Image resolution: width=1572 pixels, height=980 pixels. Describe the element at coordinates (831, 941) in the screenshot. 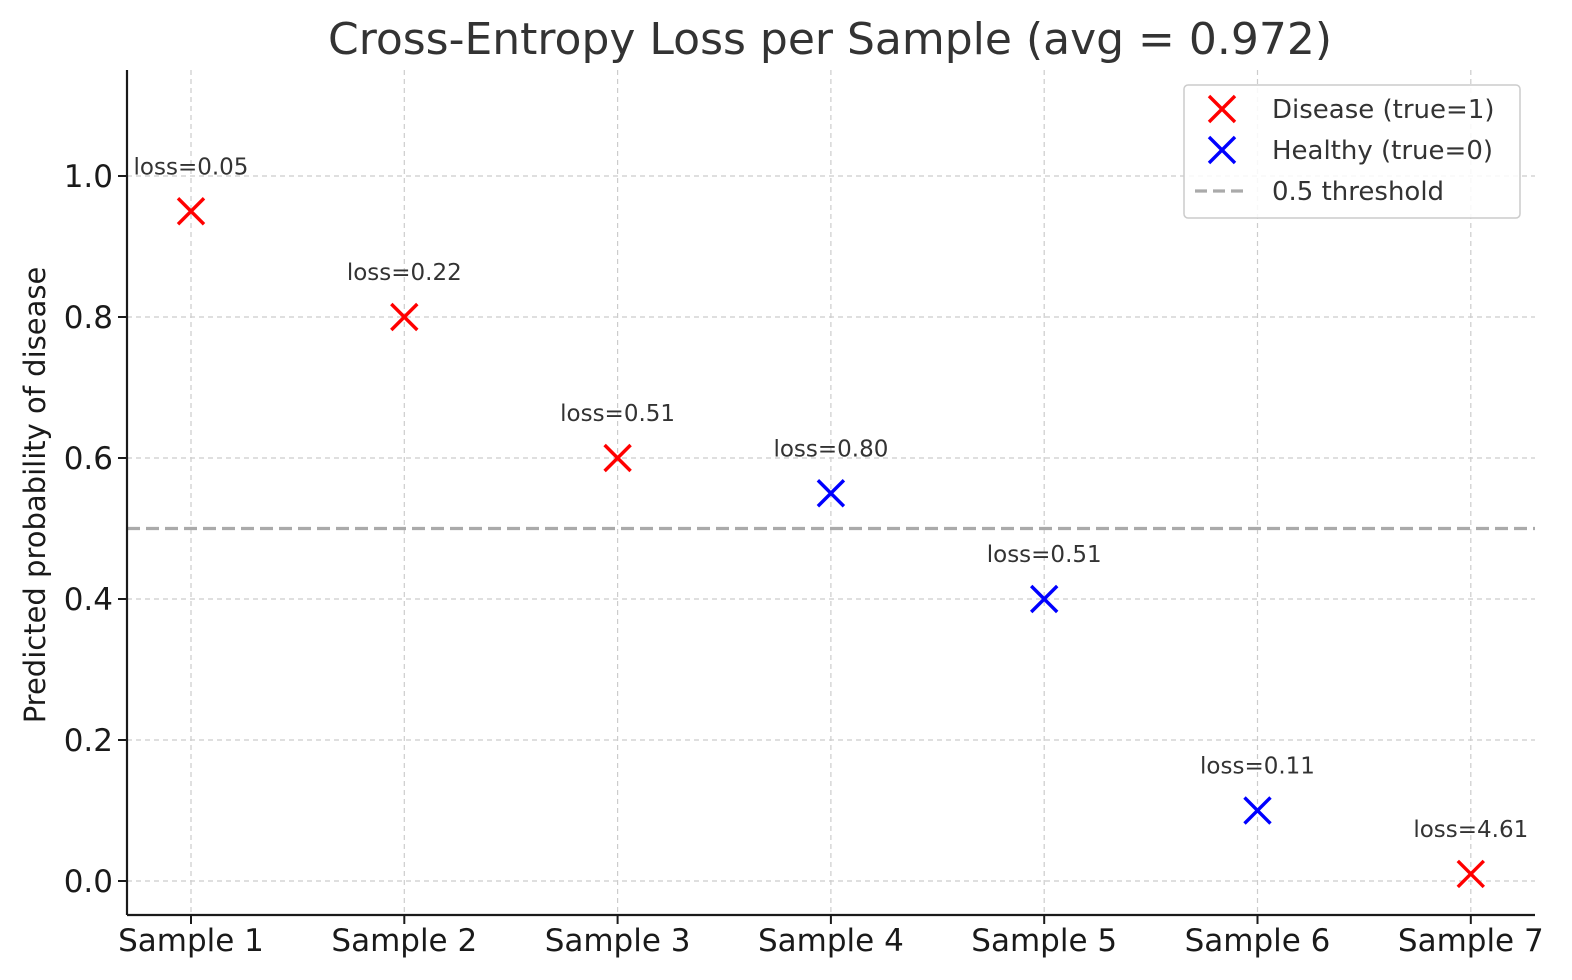

I see `x-tick-label: Sample 4` at that location.